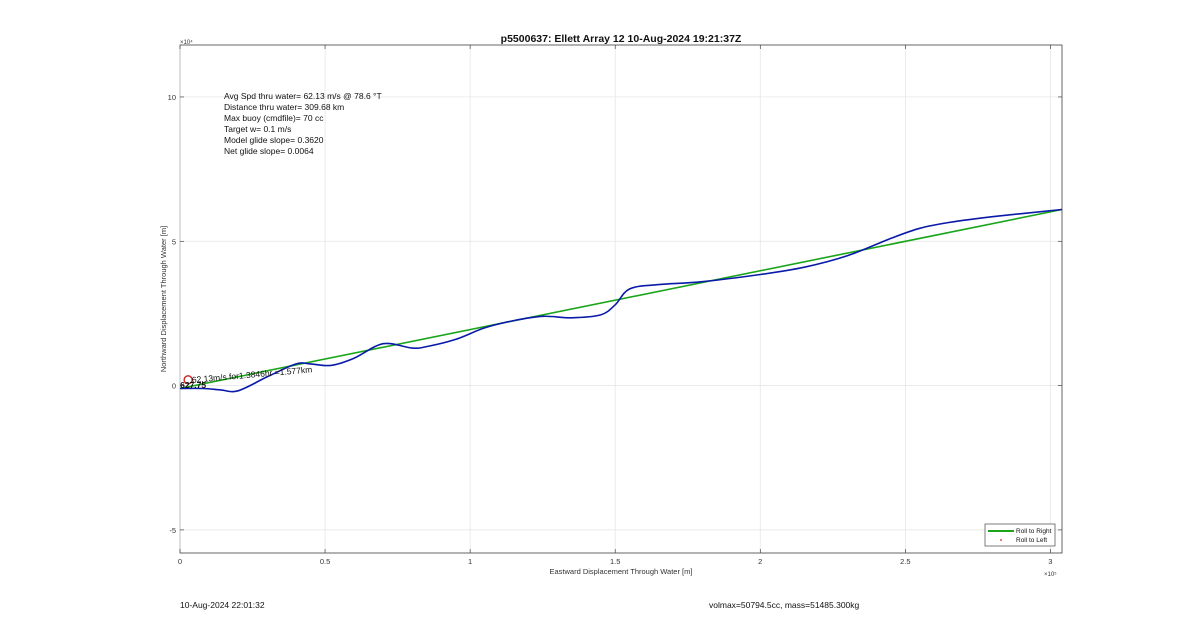 This screenshot has height=622, width=1200. I want to click on legend-label-roll-right: Roll to Right, so click(1034, 531).